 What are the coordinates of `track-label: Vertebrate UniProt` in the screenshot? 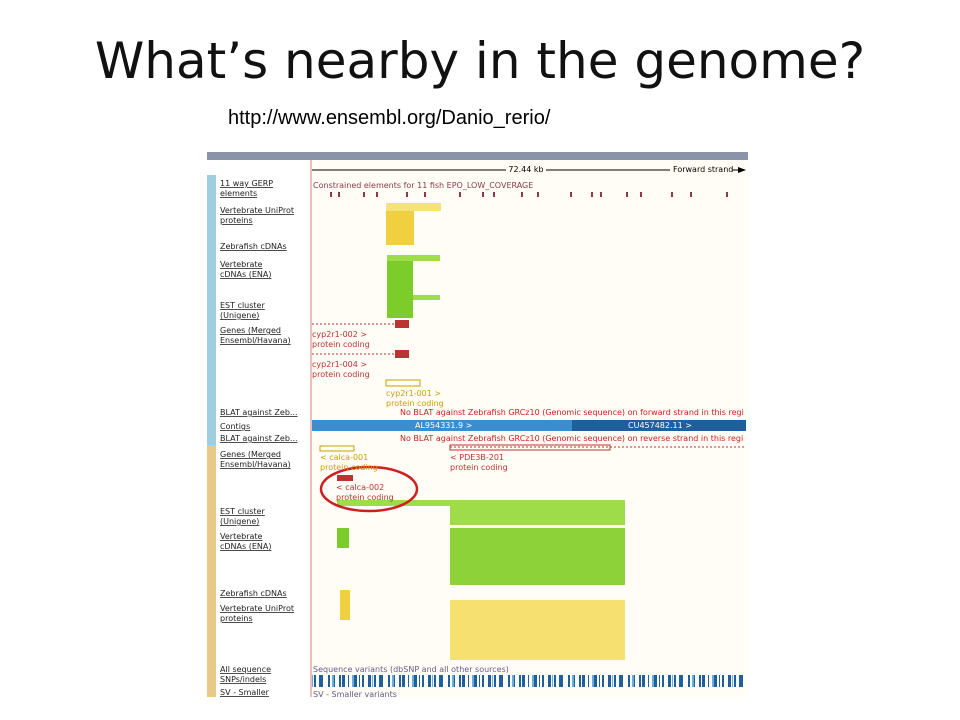 It's located at (257, 210).